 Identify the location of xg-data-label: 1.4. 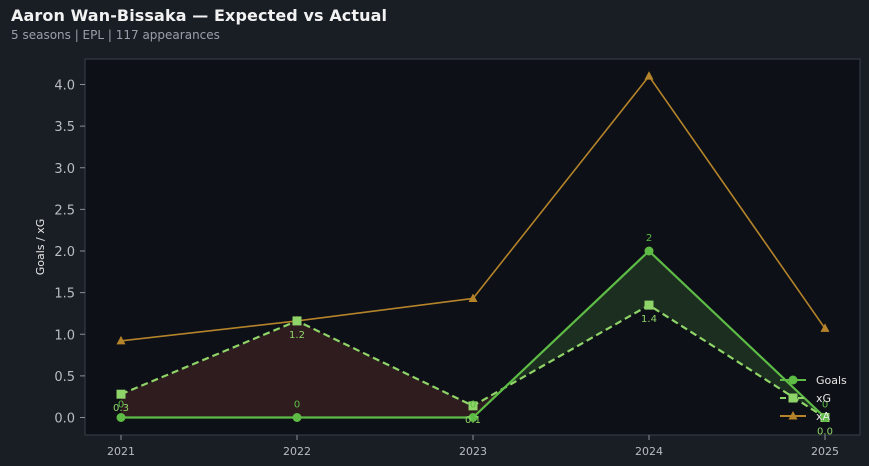
(649, 319).